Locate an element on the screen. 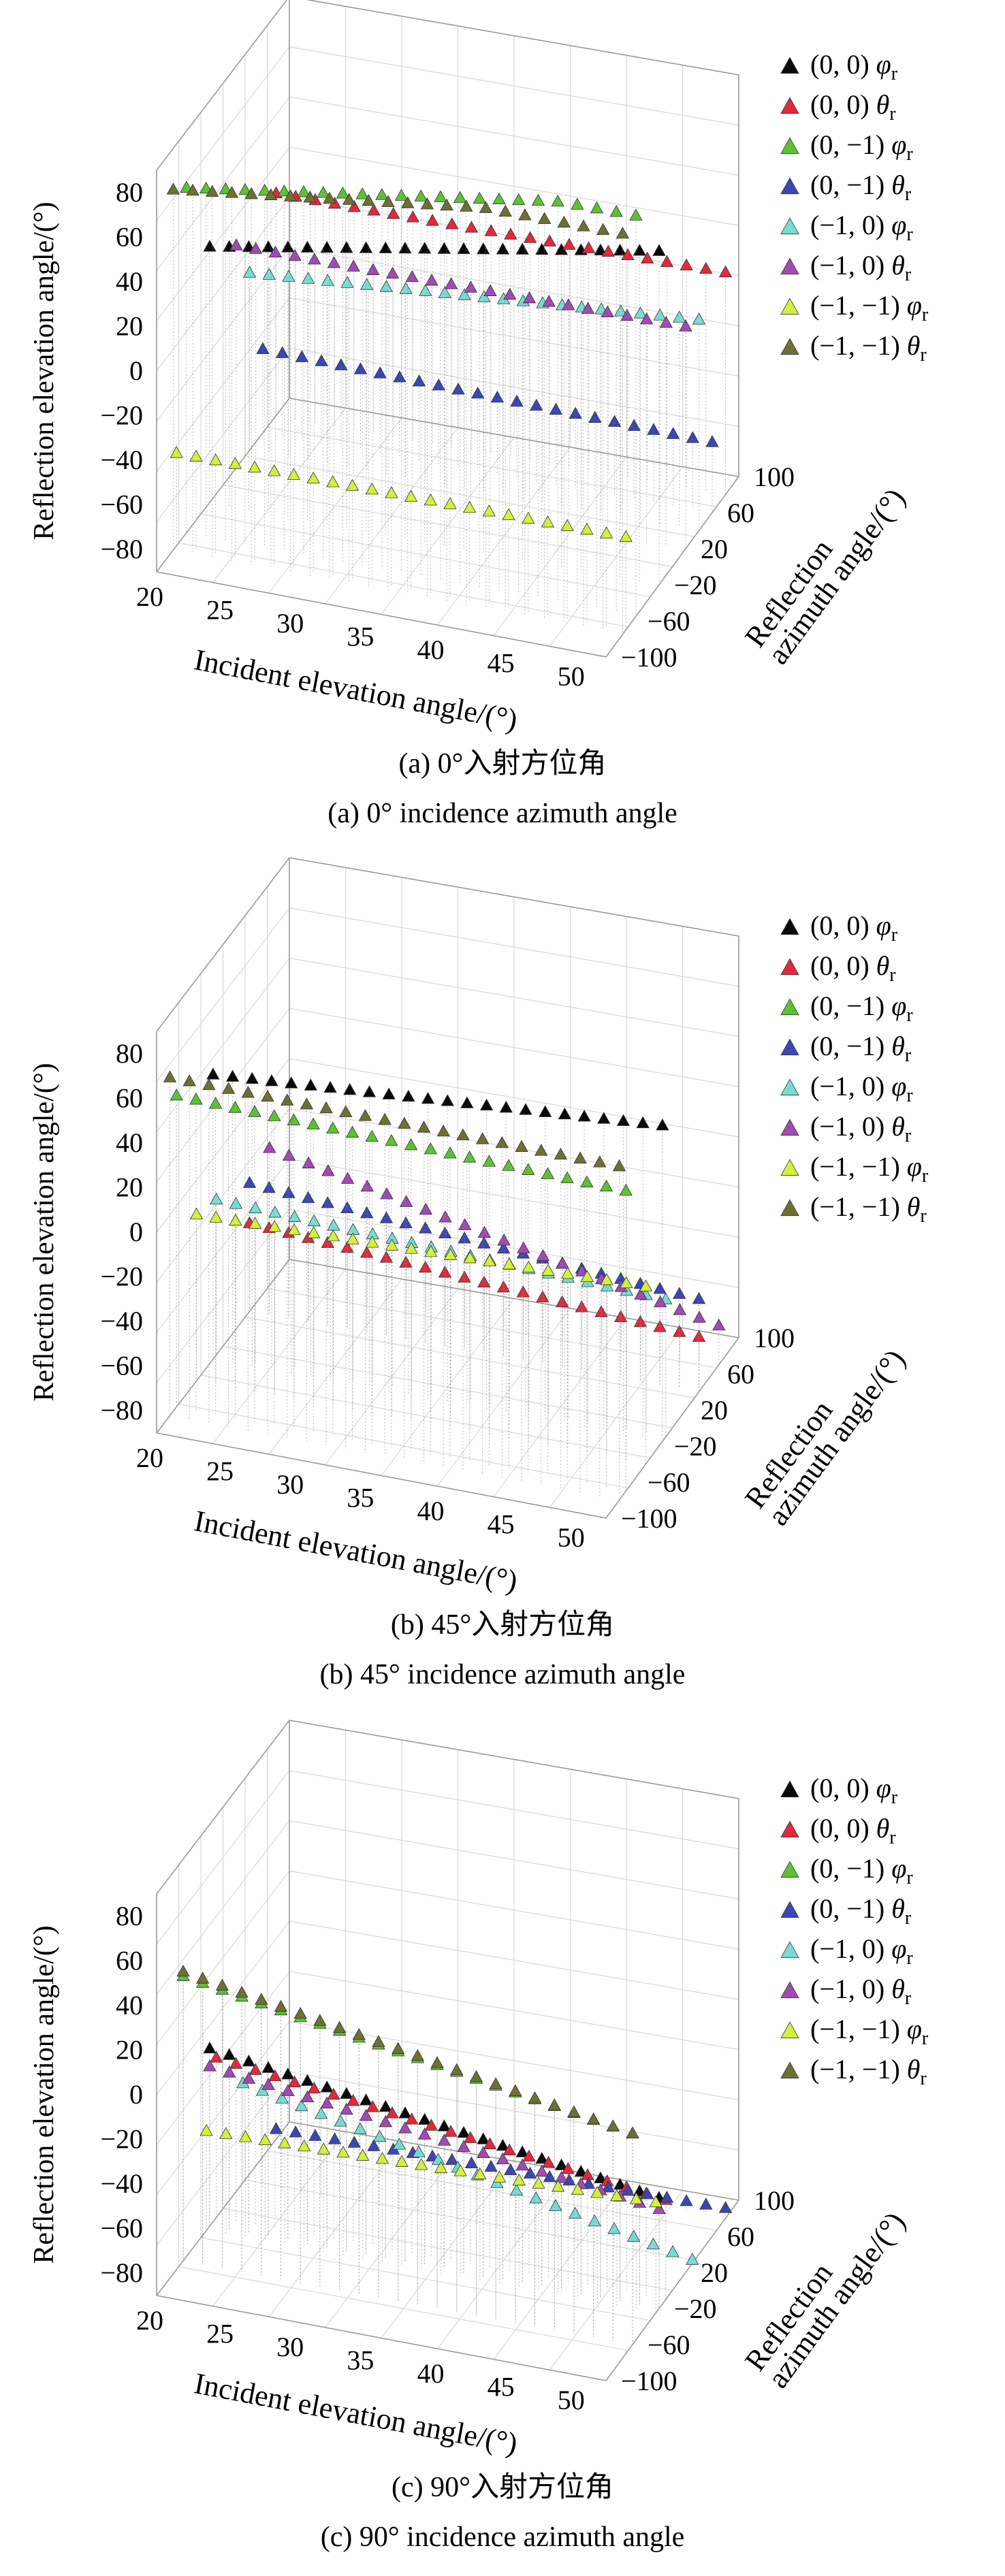  caption-en: (a) 0° incidence azimuth angle is located at coordinates (502, 814).